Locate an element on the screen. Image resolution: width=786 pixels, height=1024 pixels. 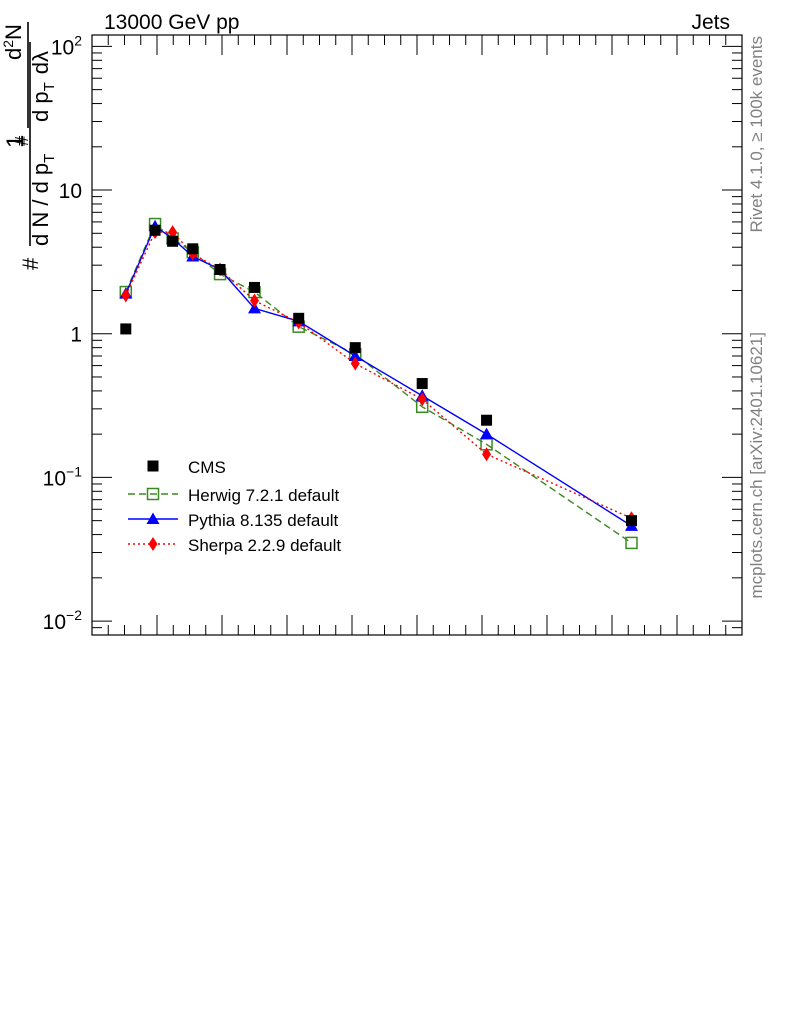
y-label-dn-dpt: d N / d p is located at coordinates (40, 204).